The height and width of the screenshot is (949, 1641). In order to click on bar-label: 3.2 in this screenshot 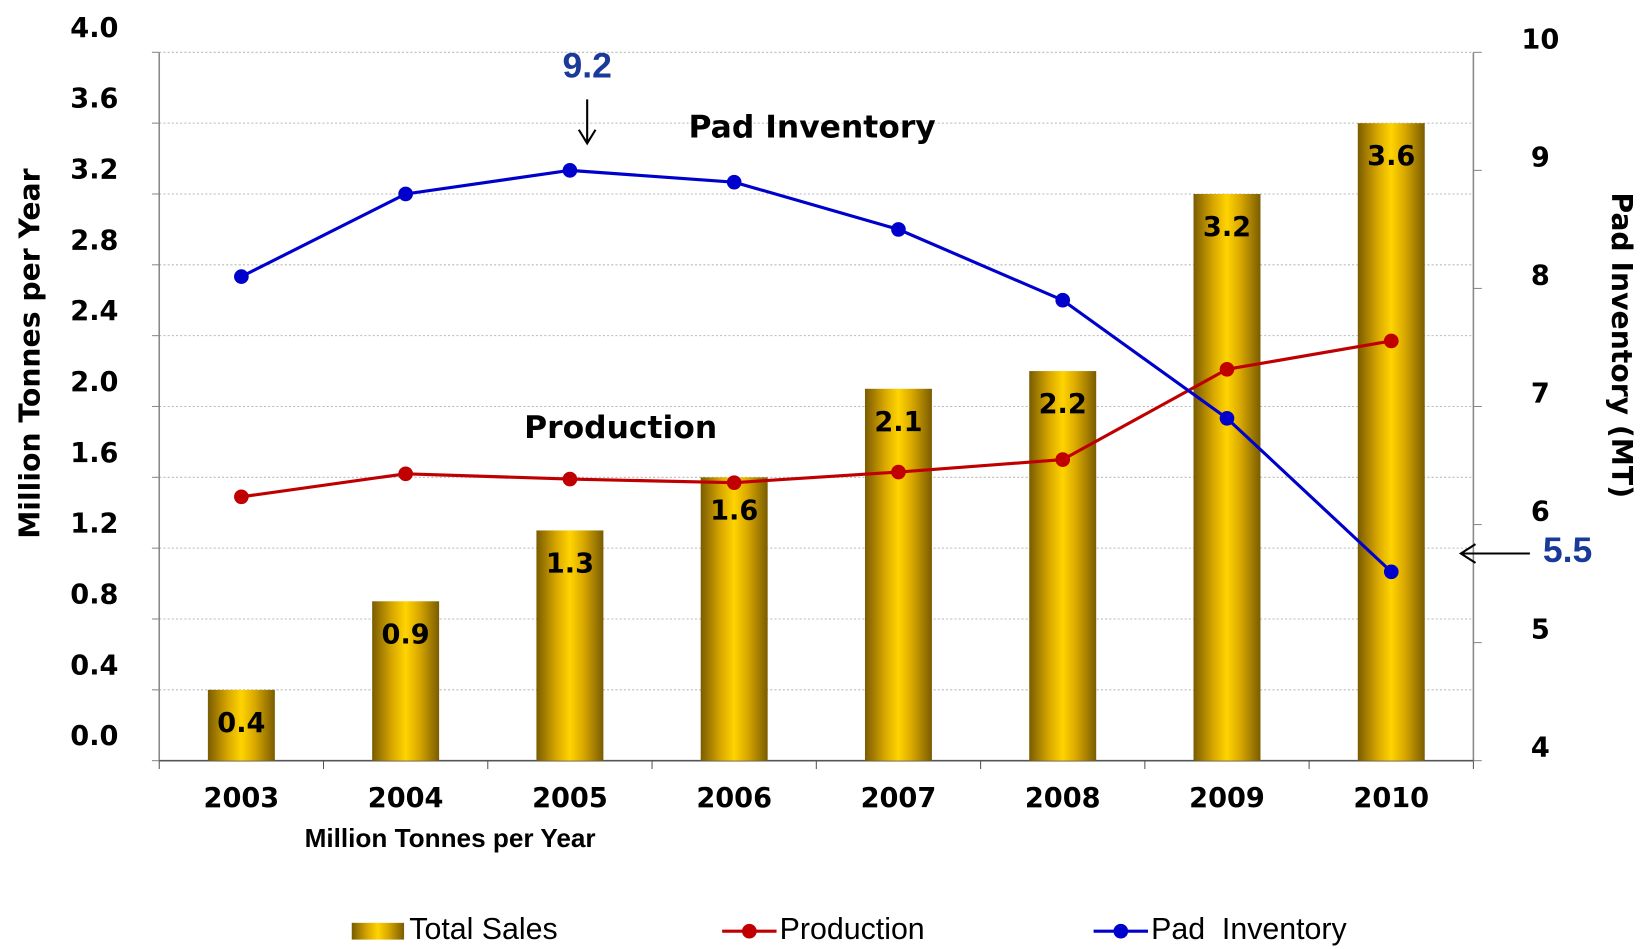, I will do `click(1227, 227)`.